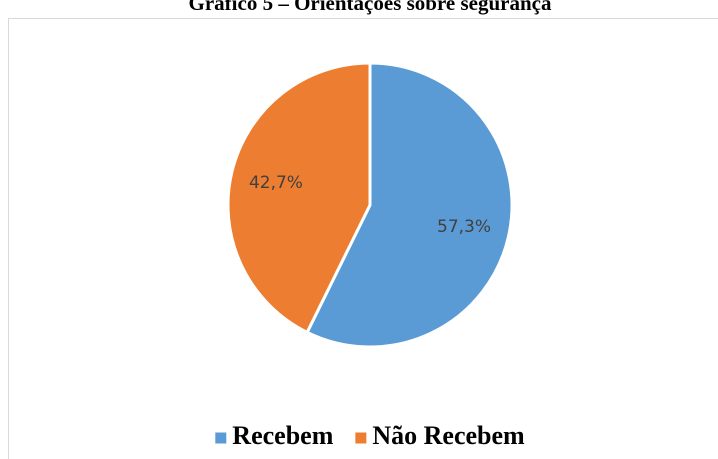  What do you see at coordinates (282, 435) in the screenshot?
I see `legend-label: Recebem` at bounding box center [282, 435].